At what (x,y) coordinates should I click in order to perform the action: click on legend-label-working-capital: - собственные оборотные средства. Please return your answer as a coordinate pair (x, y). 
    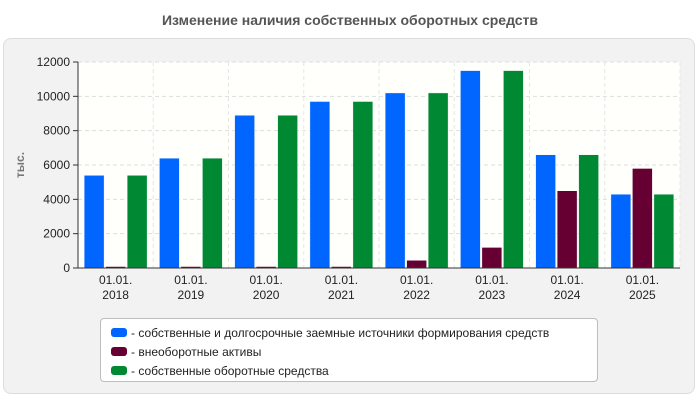
    Looking at the image, I should click on (230, 370).